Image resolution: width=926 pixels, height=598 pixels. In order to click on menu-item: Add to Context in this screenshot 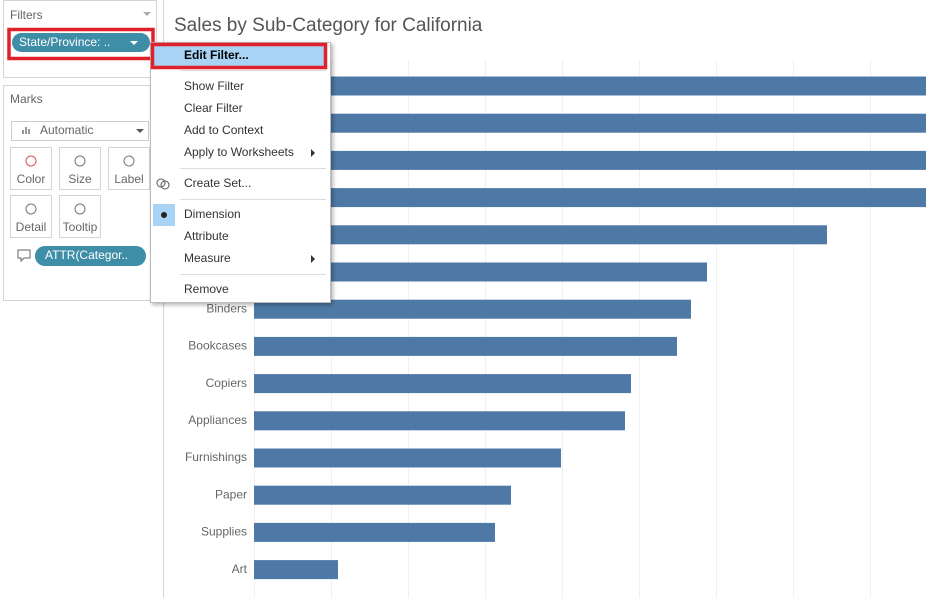, I will do `click(224, 130)`.